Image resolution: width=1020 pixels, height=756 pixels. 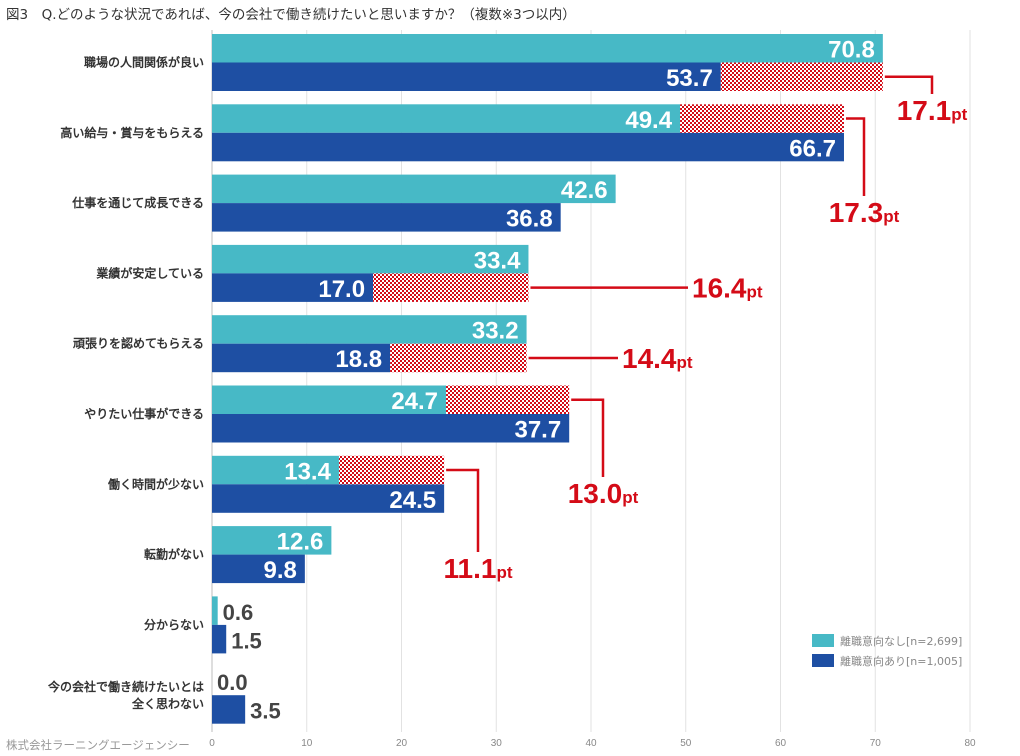 I want to click on value-label: 70.8, so click(x=851, y=50).